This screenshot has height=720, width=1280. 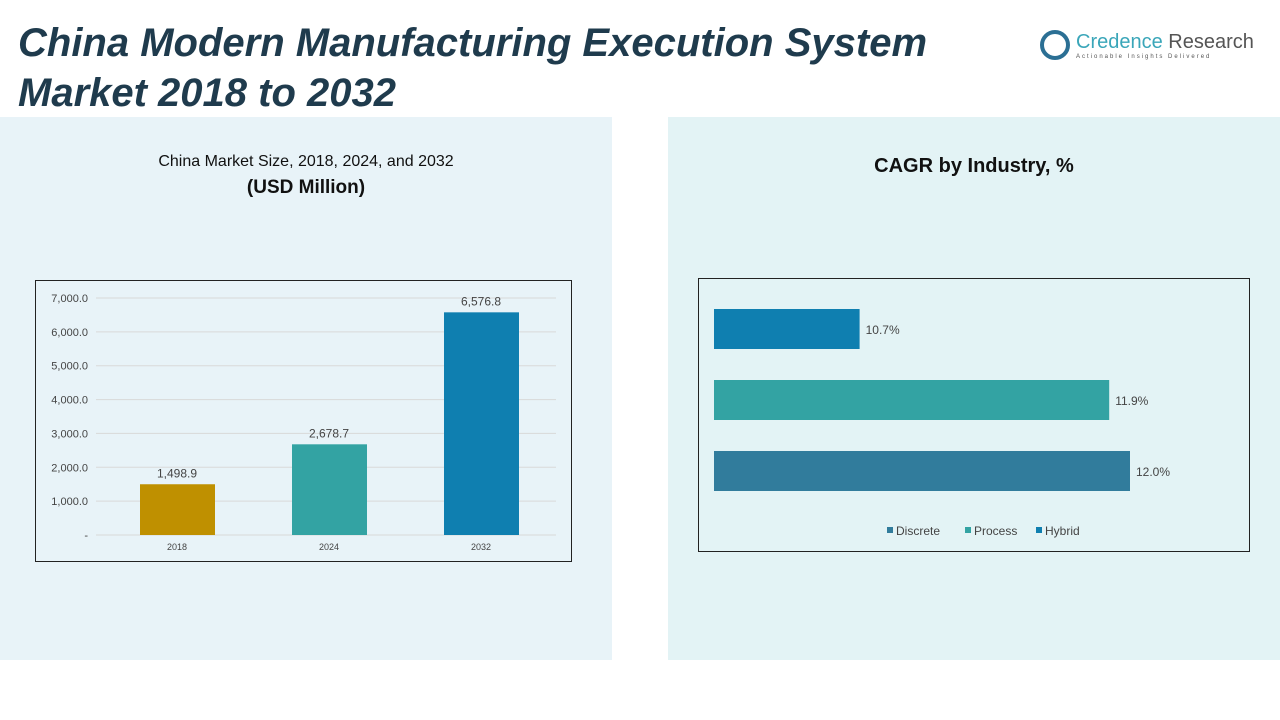 What do you see at coordinates (883, 330) in the screenshot?
I see `data-label: 10.7%` at bounding box center [883, 330].